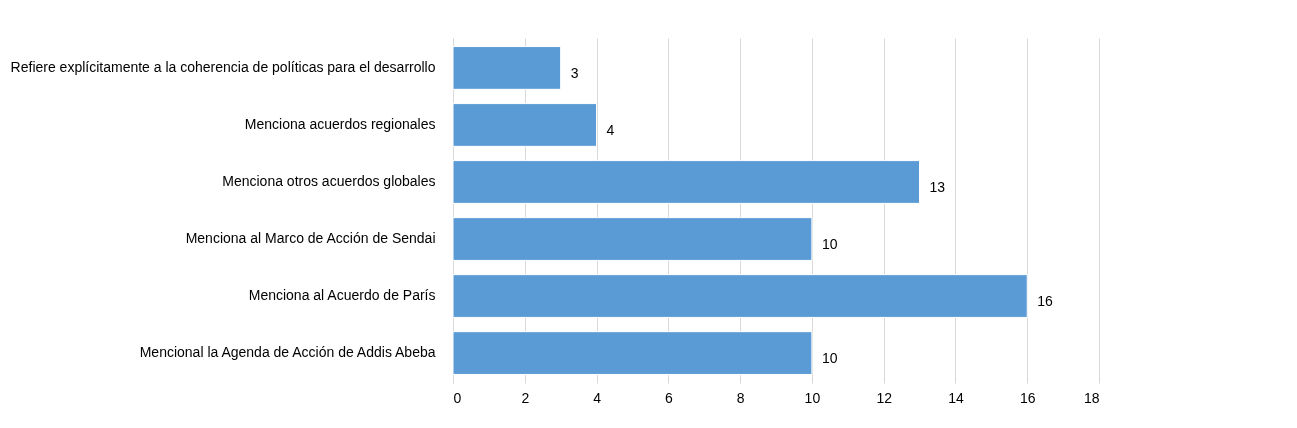 The image size is (1297, 428). I want to click on x-tick-label: 6, so click(668, 397).